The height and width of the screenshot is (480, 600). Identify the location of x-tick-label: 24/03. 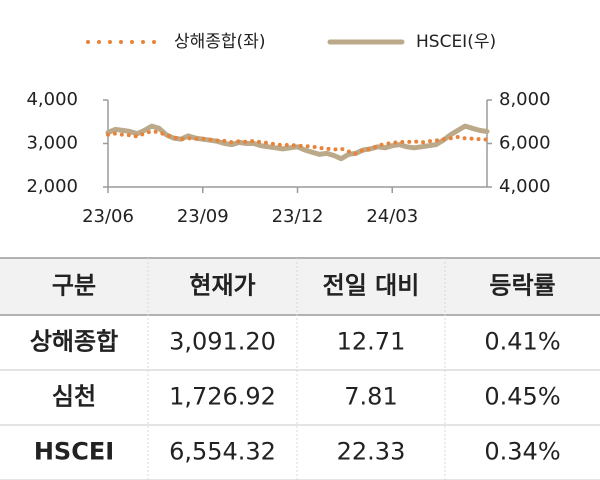
(392, 216).